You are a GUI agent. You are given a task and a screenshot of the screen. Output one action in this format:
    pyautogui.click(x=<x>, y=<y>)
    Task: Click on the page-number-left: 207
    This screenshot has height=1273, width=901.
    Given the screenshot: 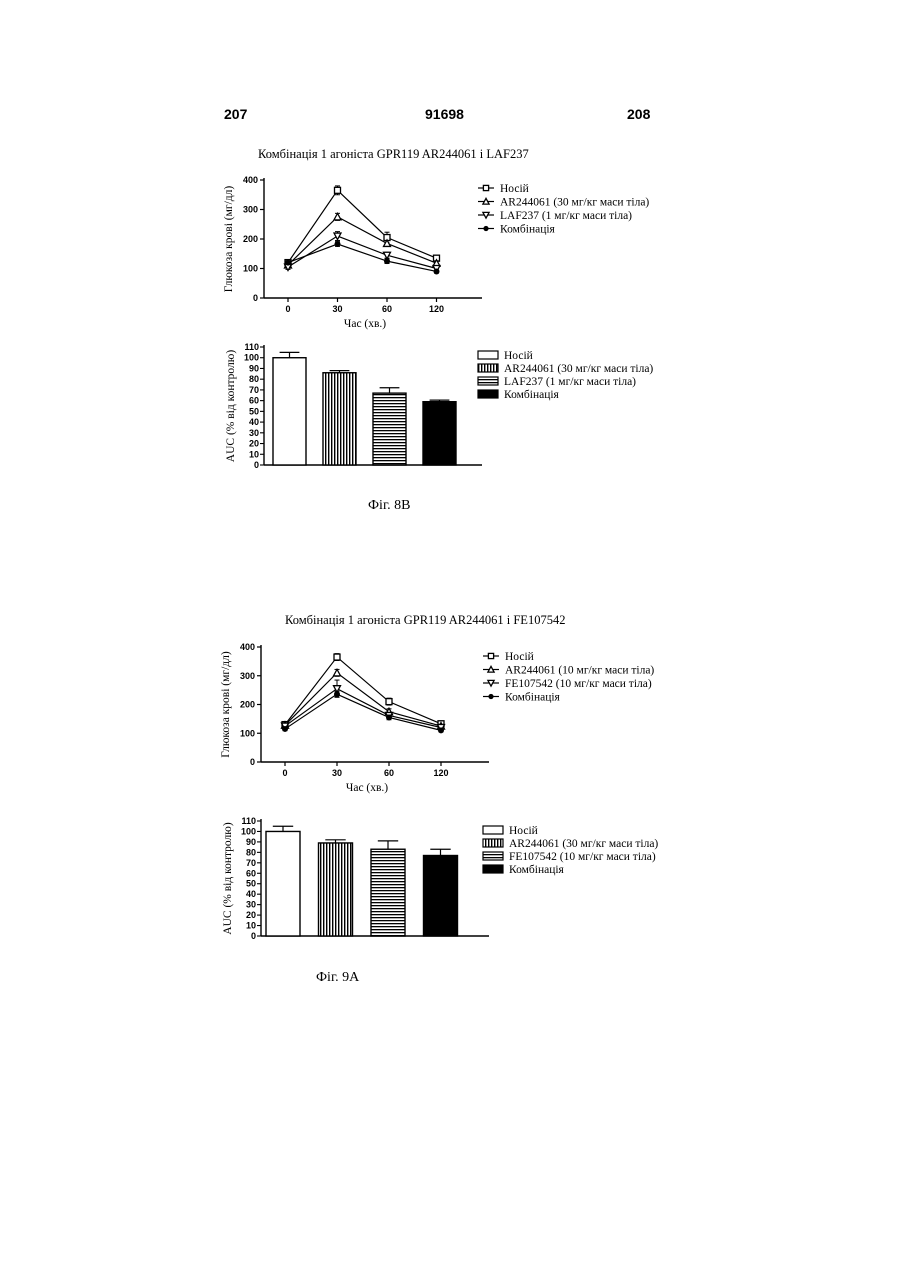 What is the action you would take?
    pyautogui.click(x=235, y=114)
    